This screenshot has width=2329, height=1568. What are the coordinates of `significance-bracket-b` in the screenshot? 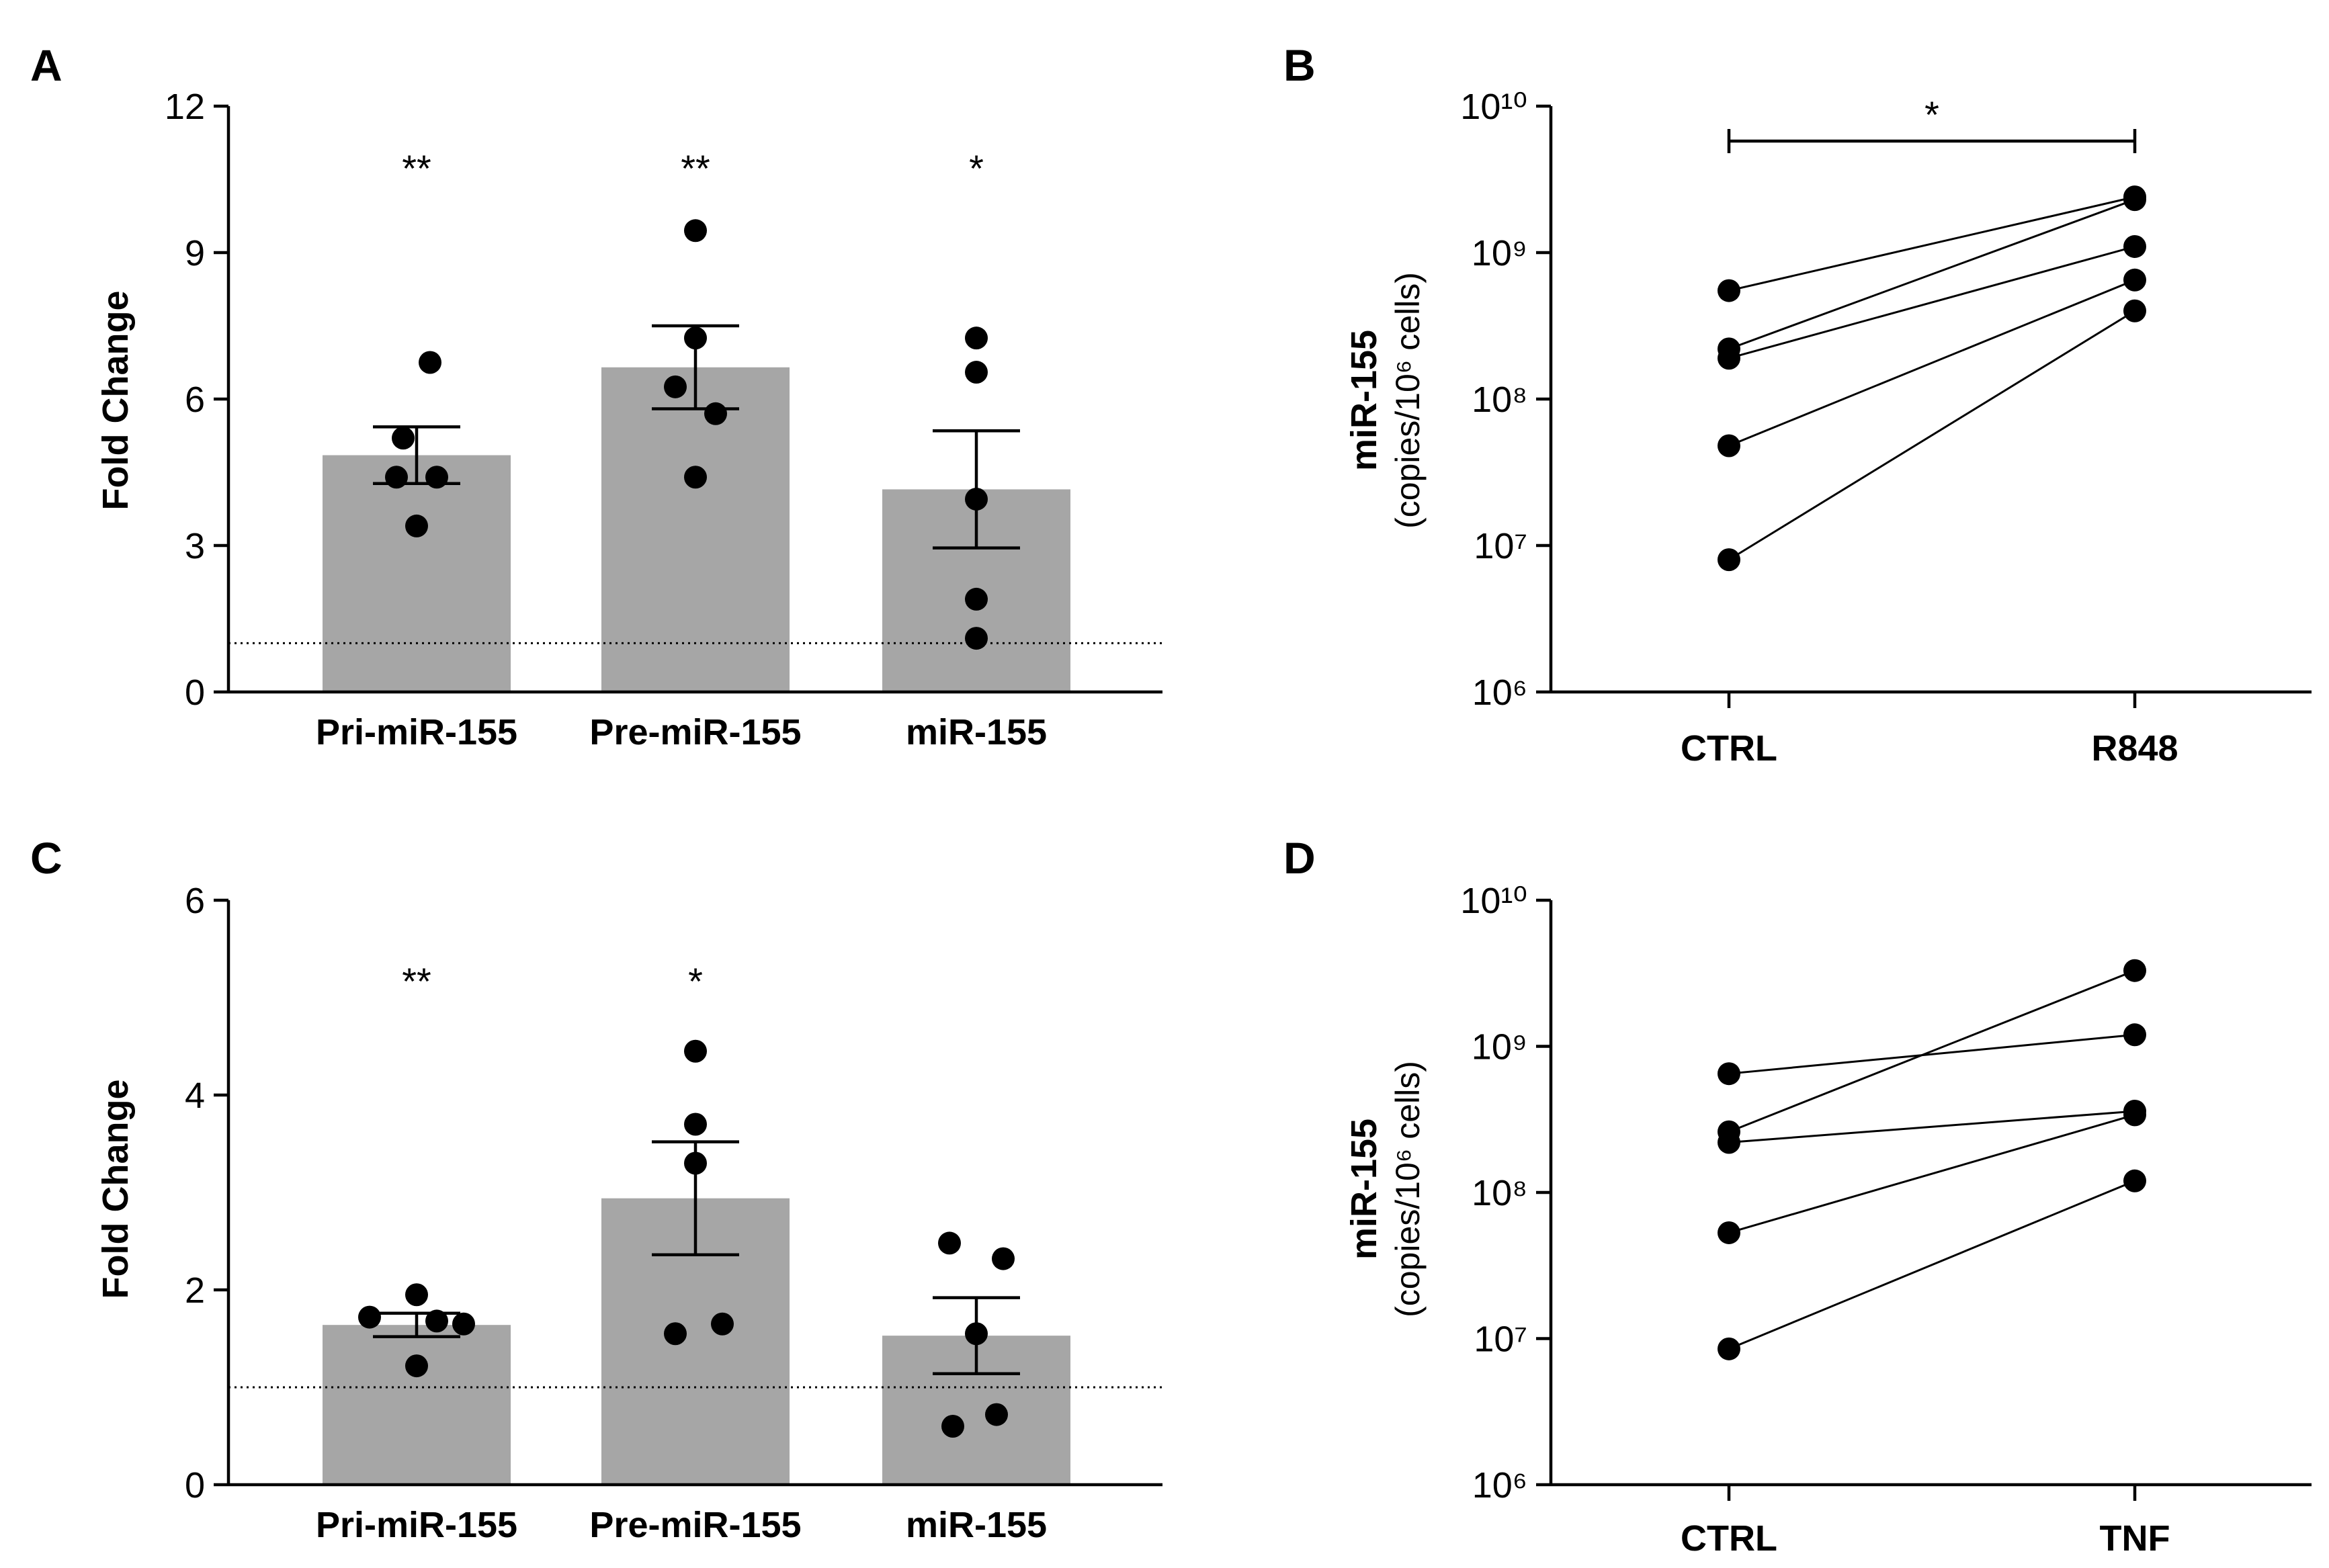 It's located at (1932, 141).